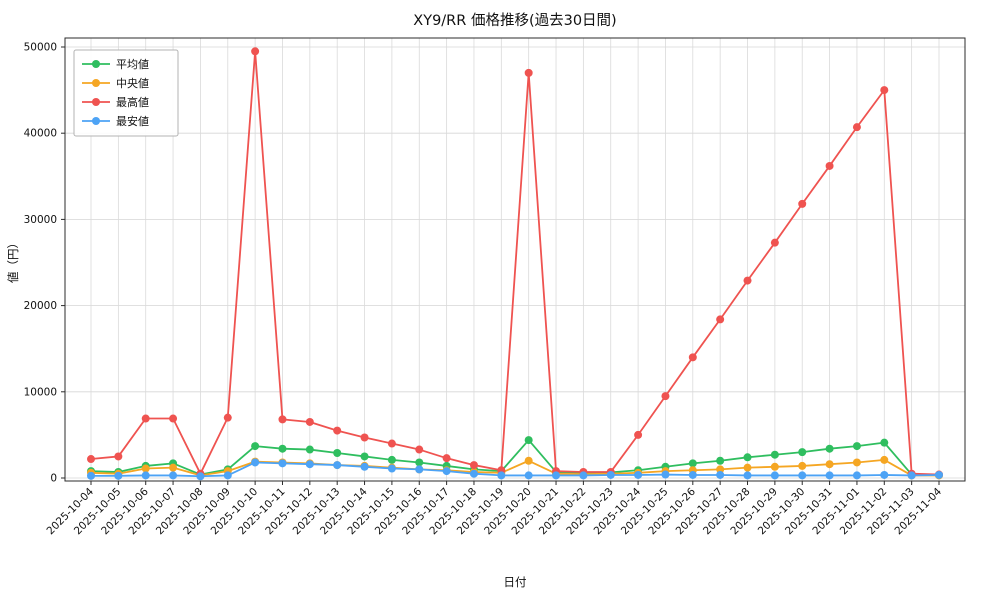  I want to click on y-tick-label: 40000, so click(40, 134).